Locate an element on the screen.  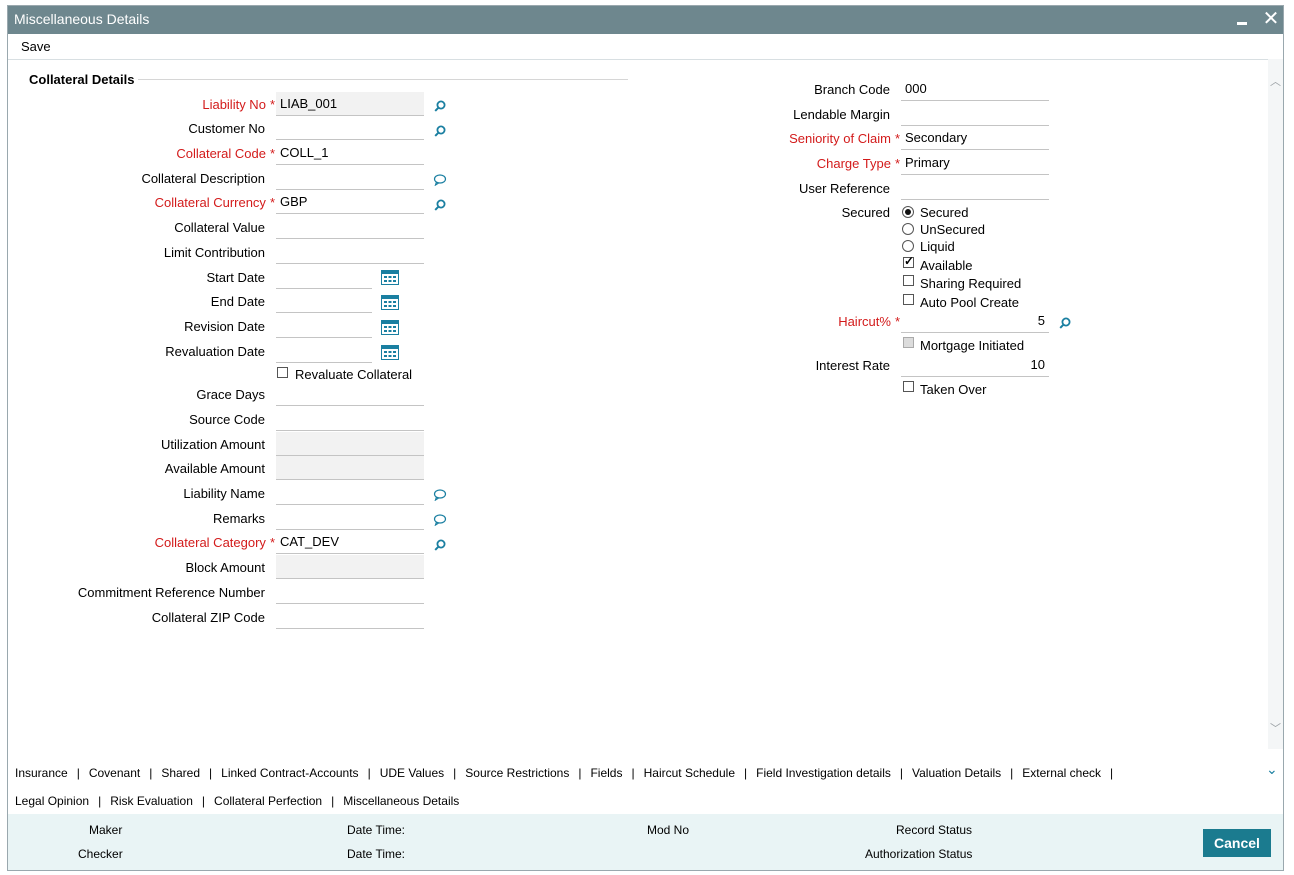
grace-days-label: Grace Days is located at coordinates (230, 394).